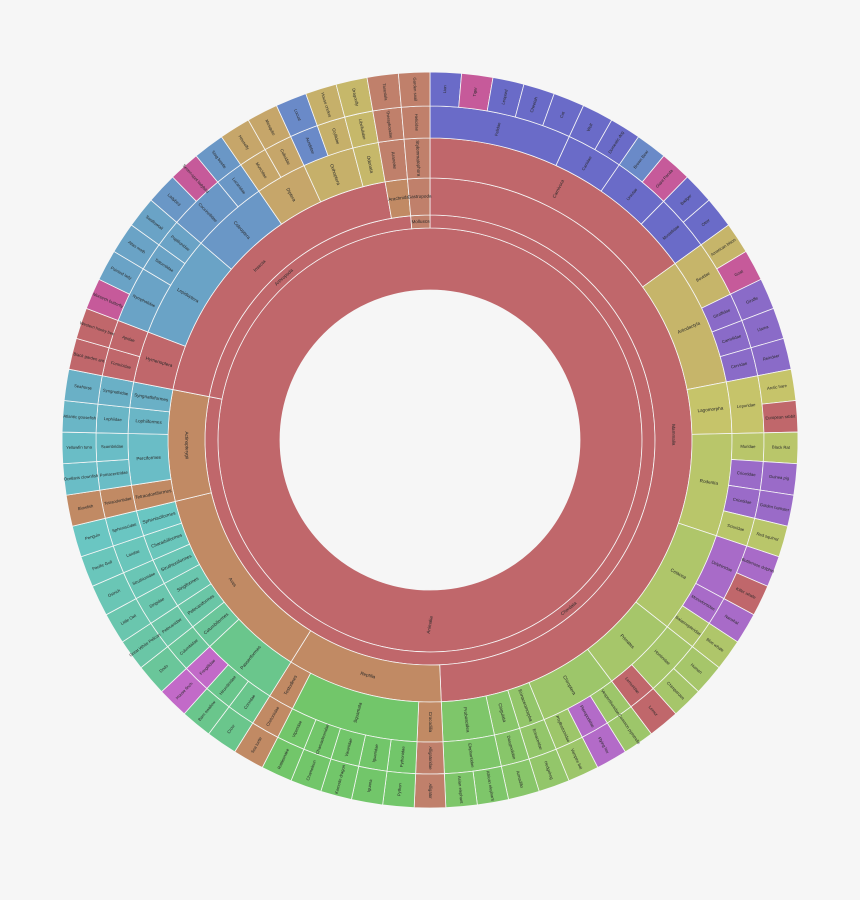 This screenshot has width=860, height=900. Describe the element at coordinates (129, 338) in the screenshot. I see `label-apidae: Apidae` at that location.